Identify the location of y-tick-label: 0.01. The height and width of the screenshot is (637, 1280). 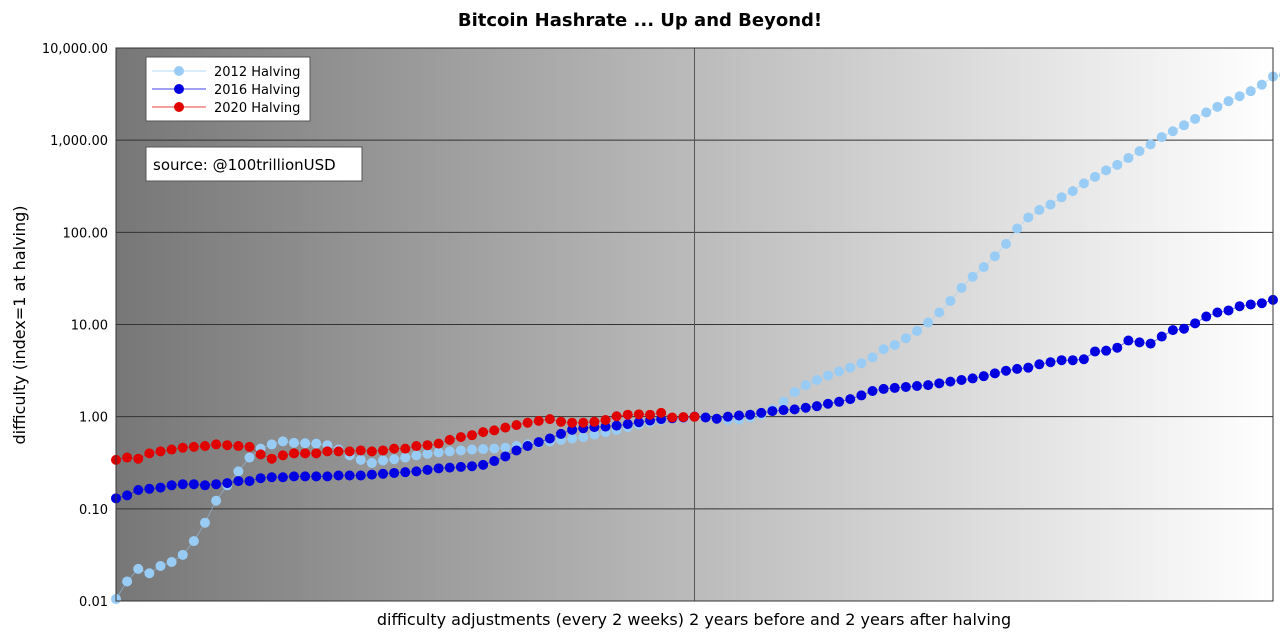
(93, 602).